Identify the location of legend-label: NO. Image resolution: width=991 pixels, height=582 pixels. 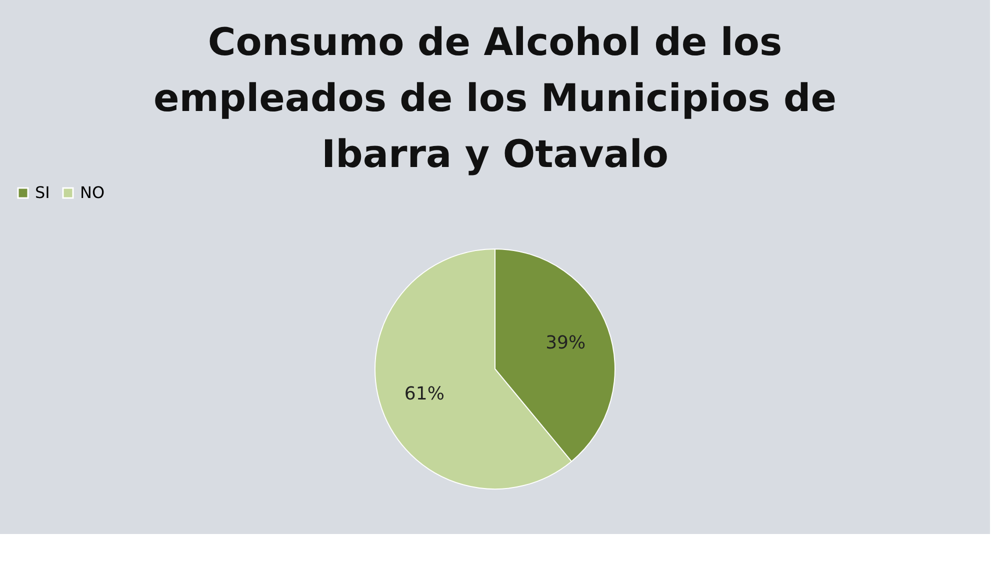
(92, 192).